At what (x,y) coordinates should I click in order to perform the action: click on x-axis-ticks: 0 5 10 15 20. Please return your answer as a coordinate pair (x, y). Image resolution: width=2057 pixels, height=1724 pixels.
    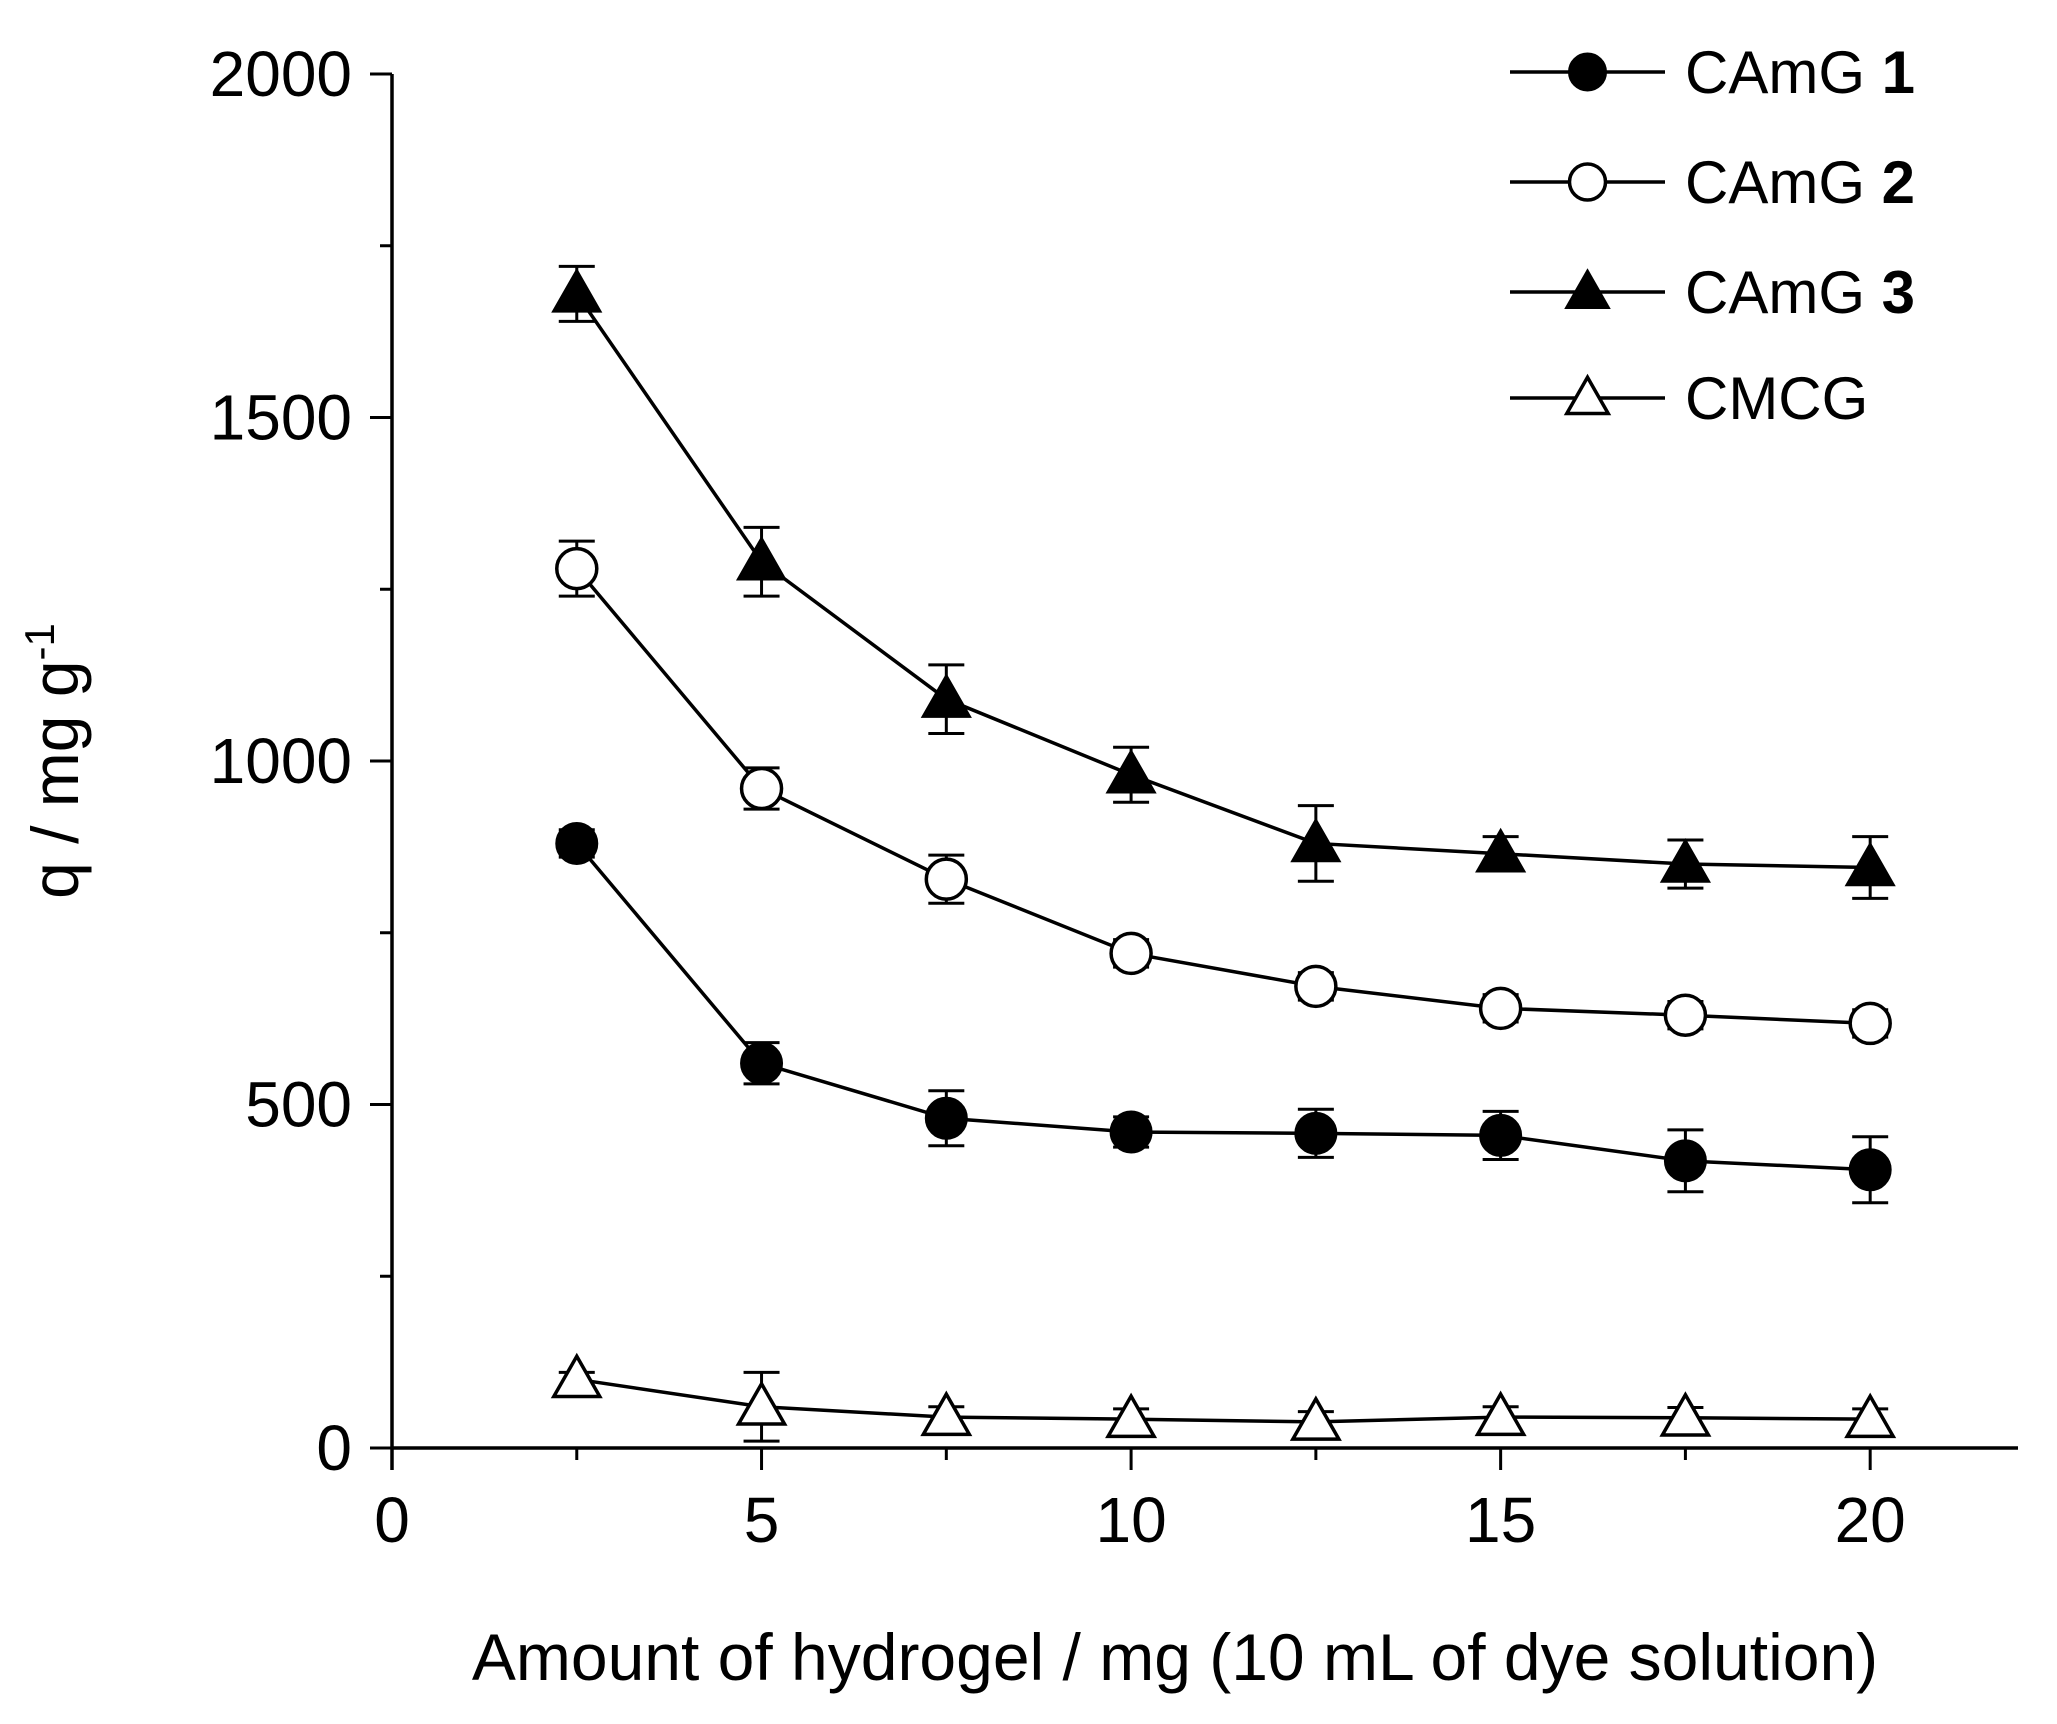
    Looking at the image, I should click on (1140, 1502).